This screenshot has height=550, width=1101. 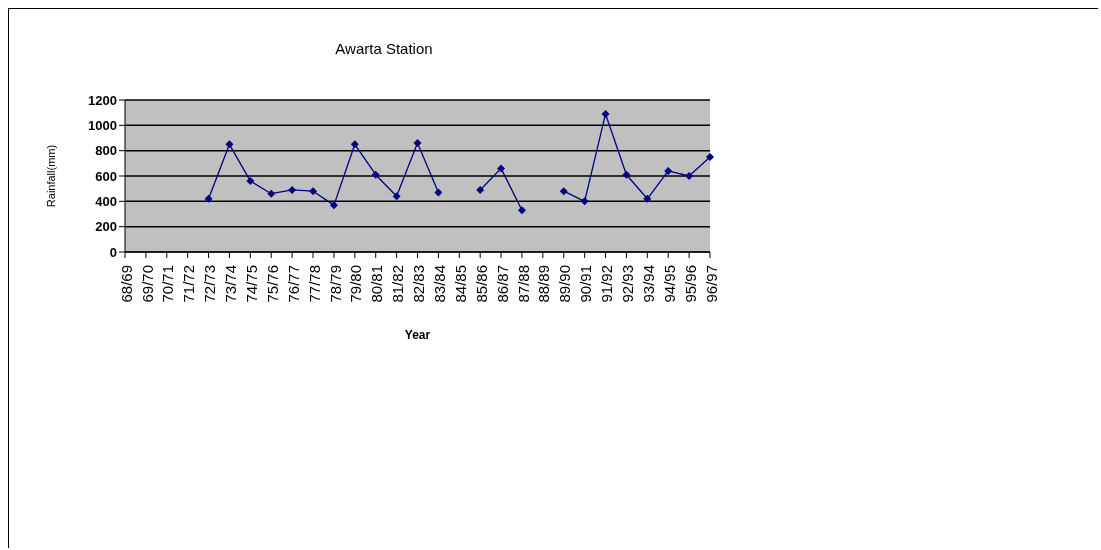 What do you see at coordinates (711, 284) in the screenshot?
I see `x-tick-label: 96/97` at bounding box center [711, 284].